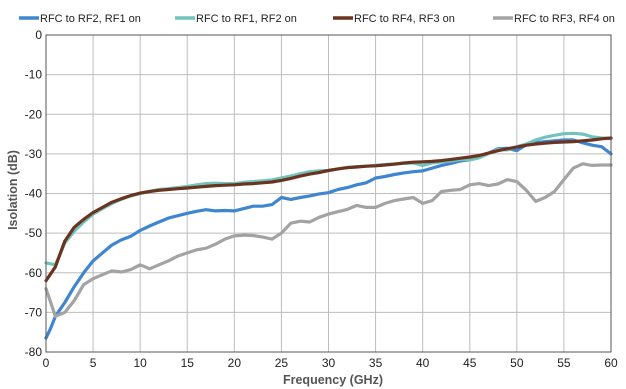 This screenshot has height=389, width=626. Describe the element at coordinates (90, 19) in the screenshot. I see `legend-label: RFC to RF2, RF1 on` at that location.